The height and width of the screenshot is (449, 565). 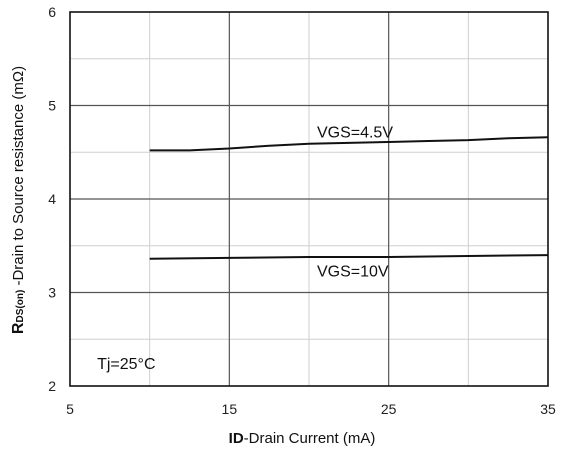 I want to click on y-tick-labels: 2 3 4 5 6, so click(x=52, y=199).